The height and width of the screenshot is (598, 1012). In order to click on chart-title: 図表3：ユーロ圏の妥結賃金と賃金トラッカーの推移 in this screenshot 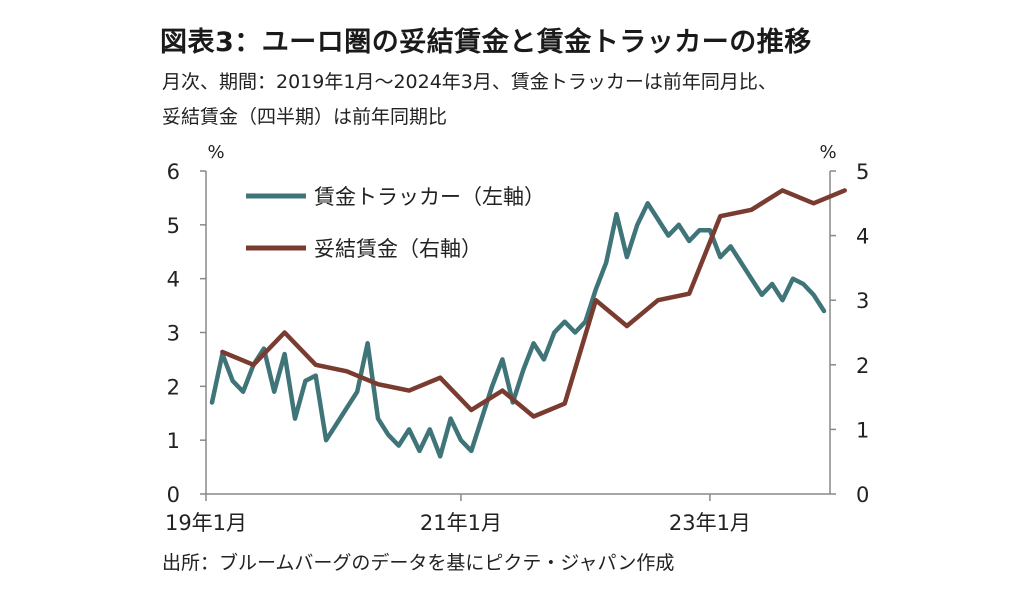, I will do `click(486, 42)`.